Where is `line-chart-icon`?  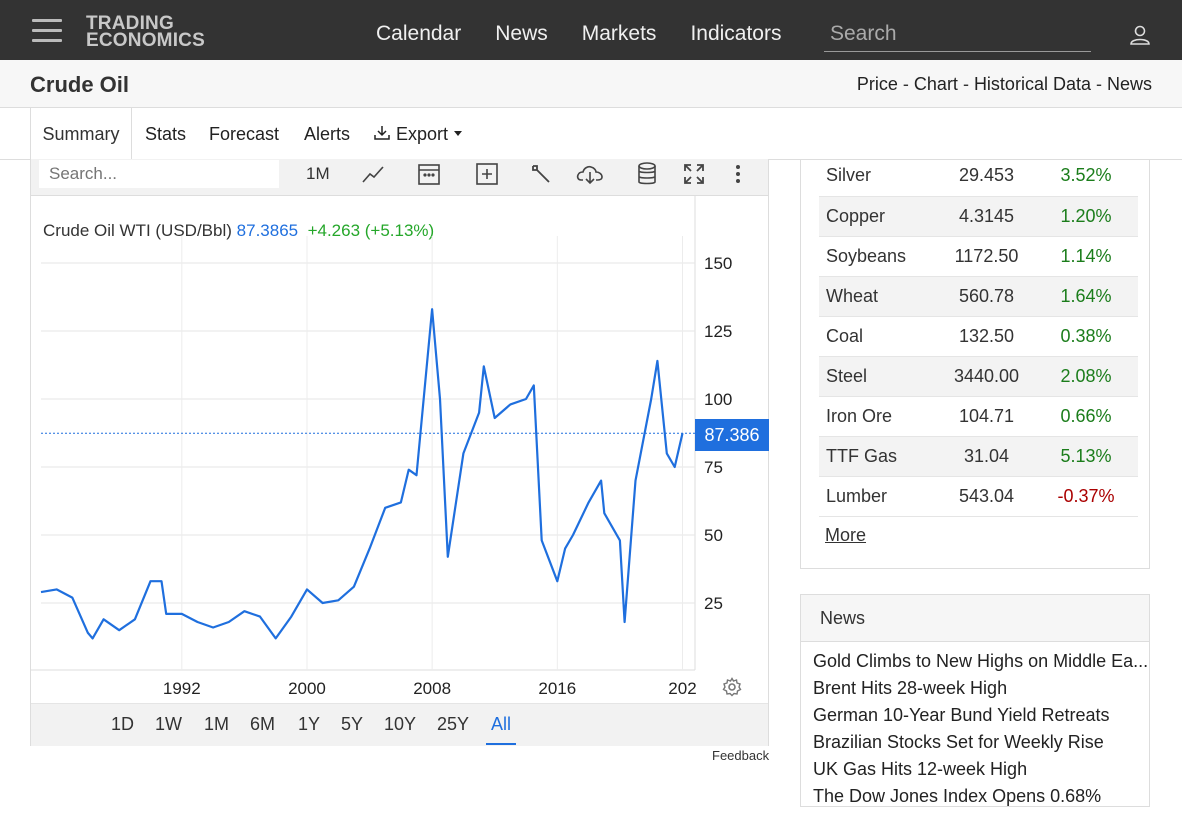 line-chart-icon is located at coordinates (373, 174).